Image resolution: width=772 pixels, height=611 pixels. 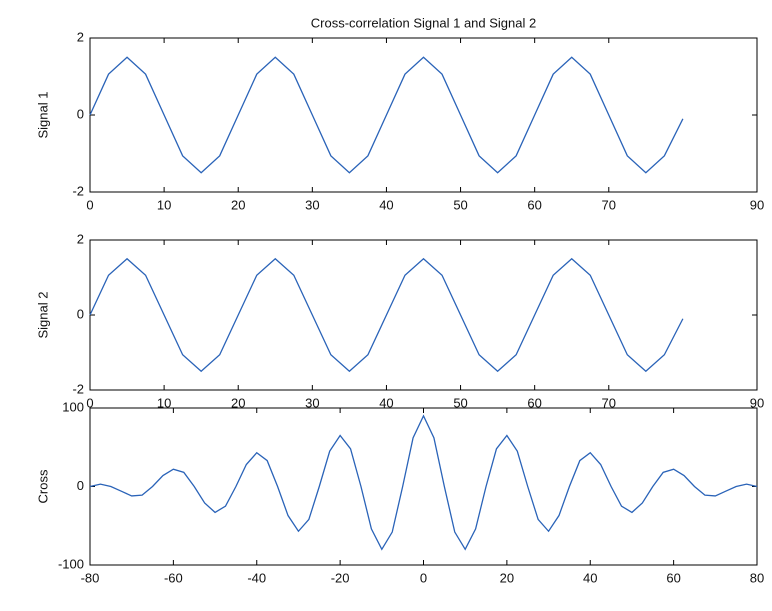 I want to click on x-tick-label: -20, so click(x=340, y=577).